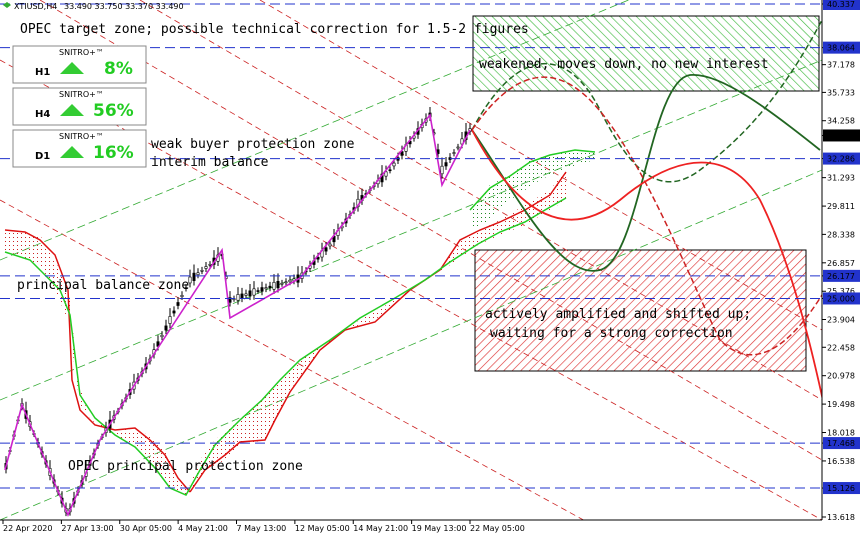 The width and height of the screenshot is (860, 538). Describe the element at coordinates (27, 528) in the screenshot. I see `time-tick-label: 22 Apr 2020` at that location.